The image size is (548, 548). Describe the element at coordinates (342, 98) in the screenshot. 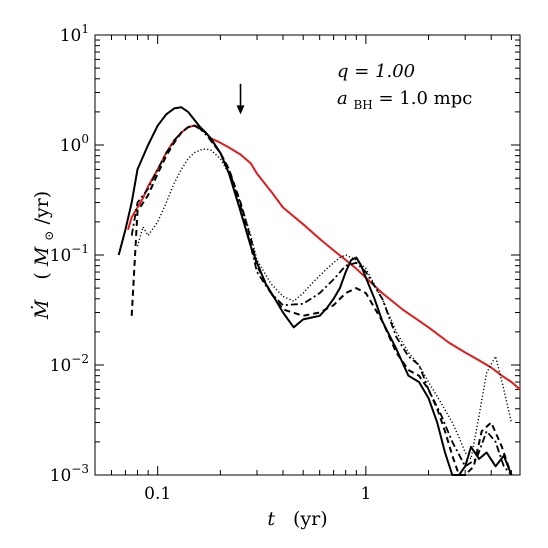

I see `annotation-a-prefix: a` at that location.